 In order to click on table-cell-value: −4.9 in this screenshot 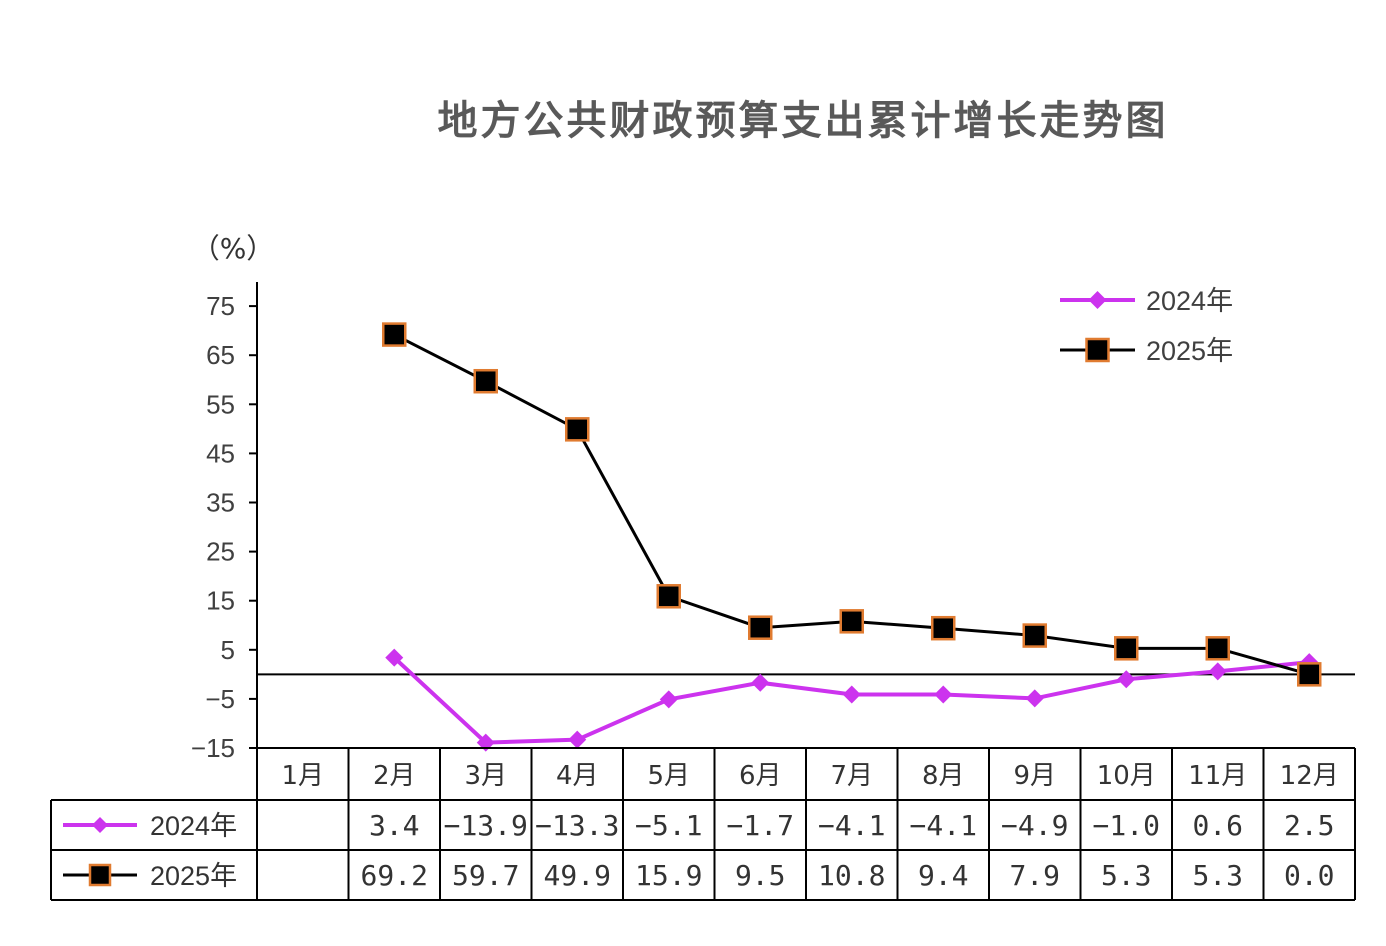, I will do `click(1034, 825)`.